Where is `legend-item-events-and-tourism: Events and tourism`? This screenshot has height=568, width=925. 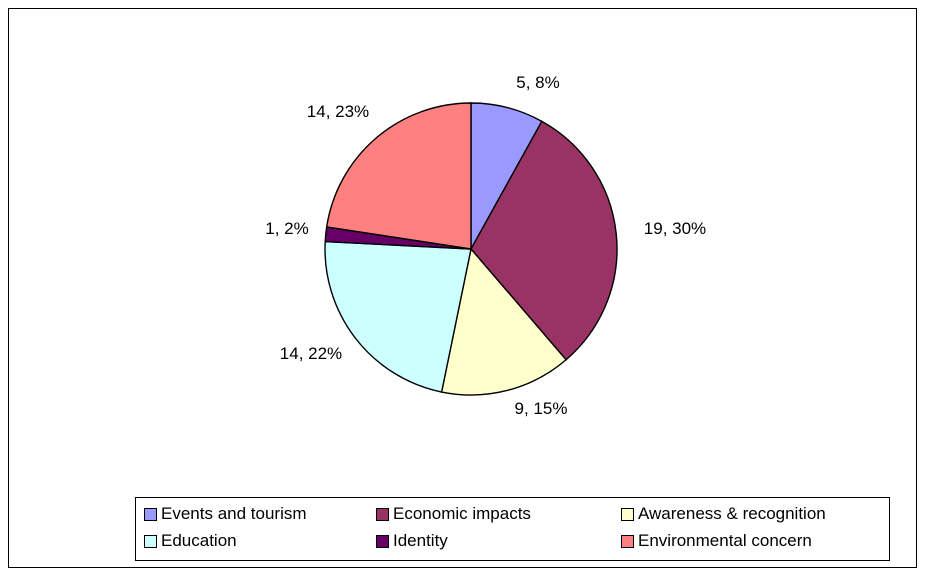 legend-item-events-and-tourism: Events and tourism is located at coordinates (225, 514).